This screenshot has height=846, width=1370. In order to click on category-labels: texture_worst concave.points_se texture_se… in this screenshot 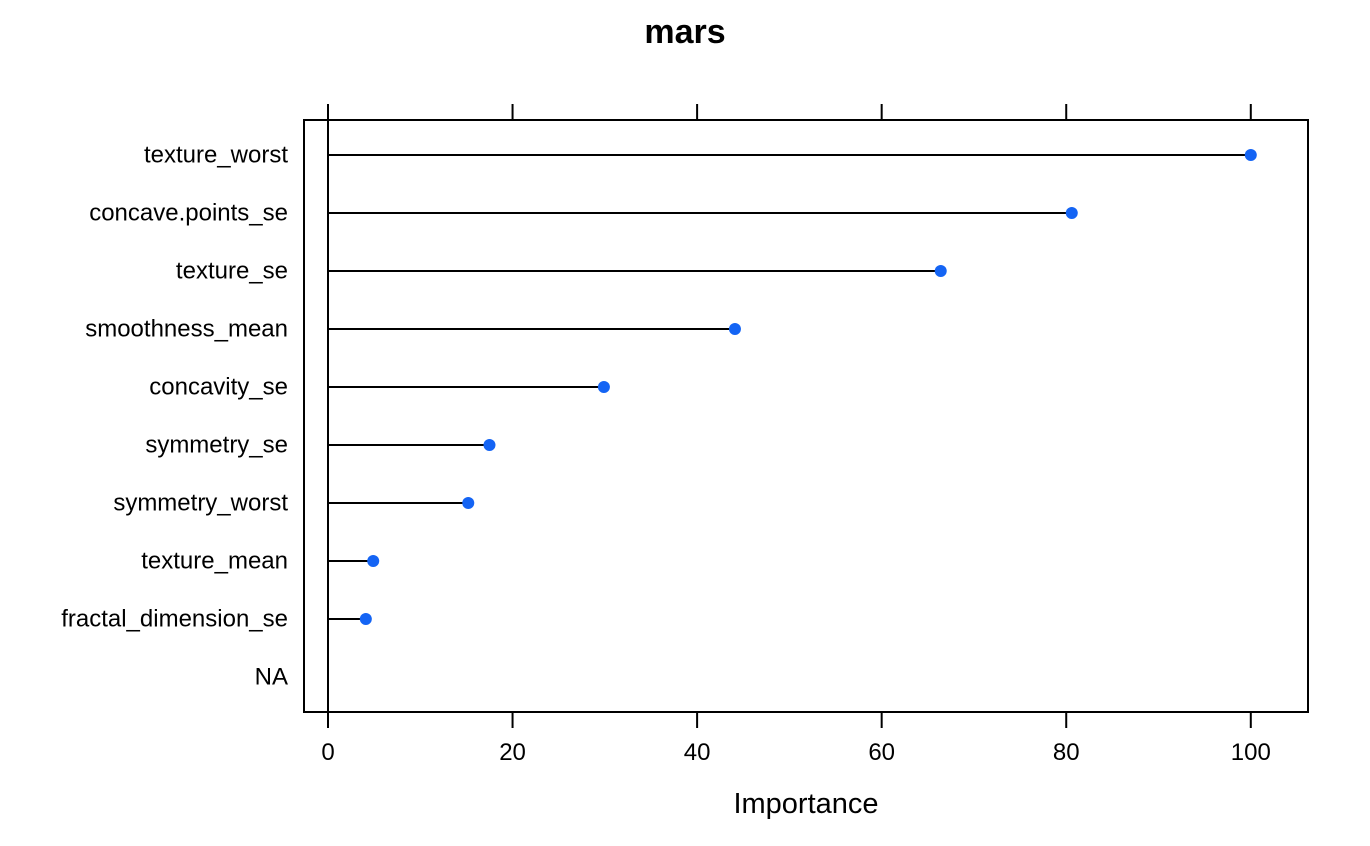, I will do `click(174, 416)`.